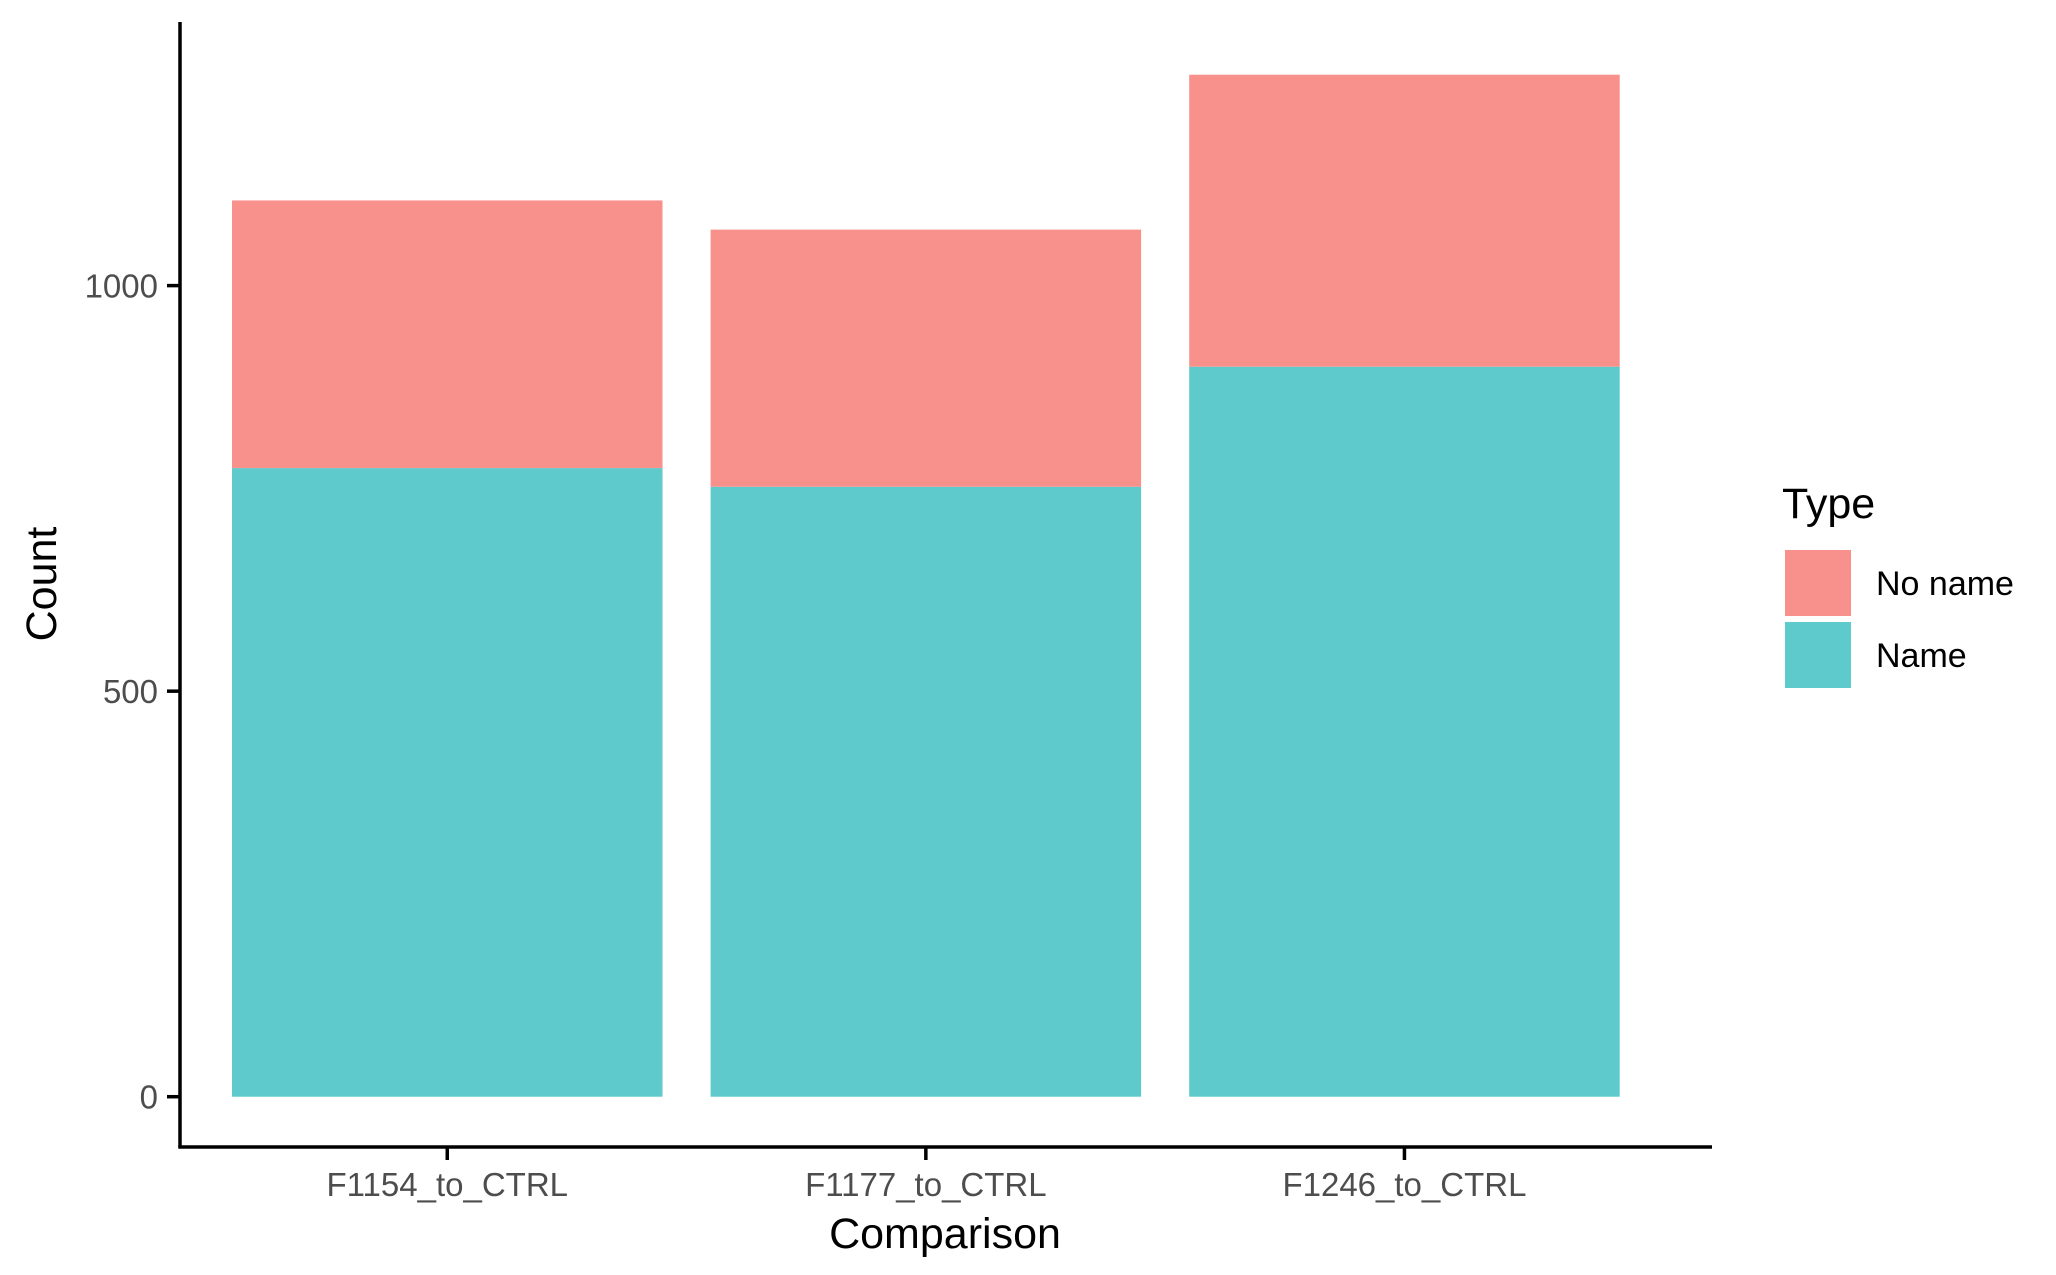  I want to click on legend-label-no-name: No name, so click(1945, 584).